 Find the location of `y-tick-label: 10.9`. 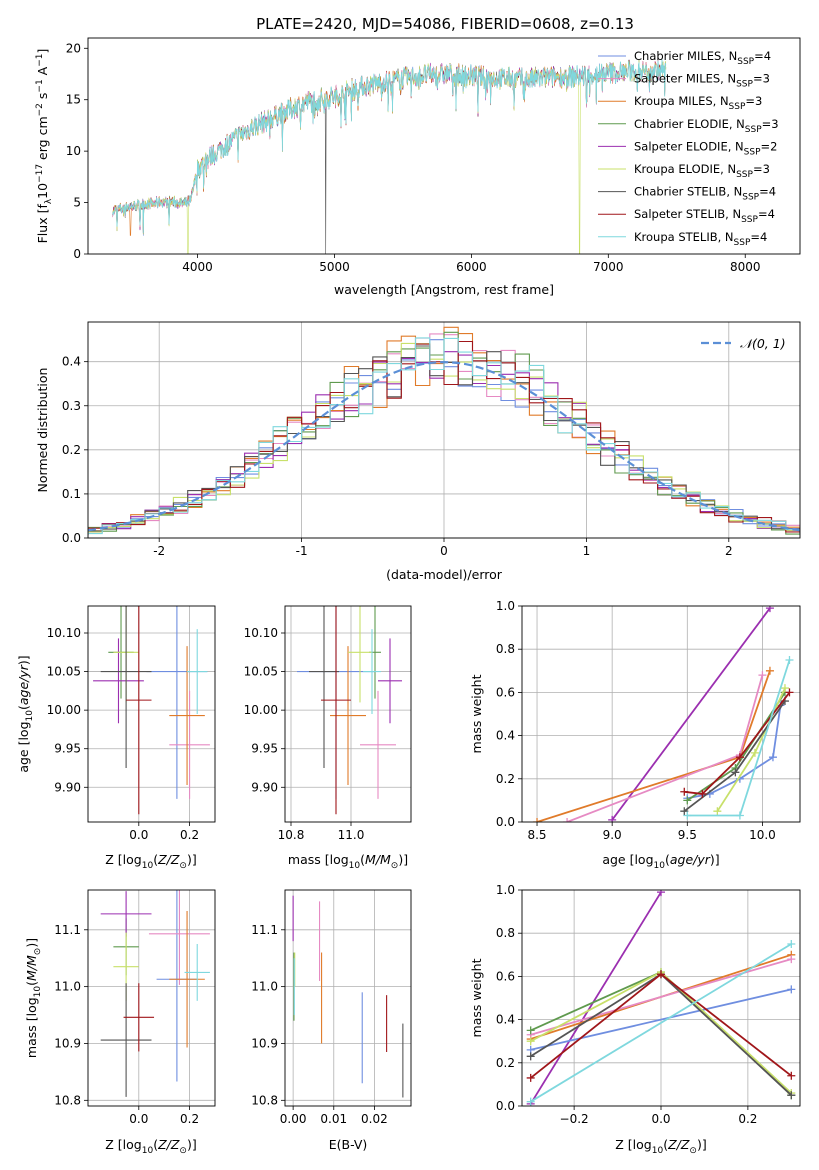

y-tick-label: 10.9 is located at coordinates (264, 1043).